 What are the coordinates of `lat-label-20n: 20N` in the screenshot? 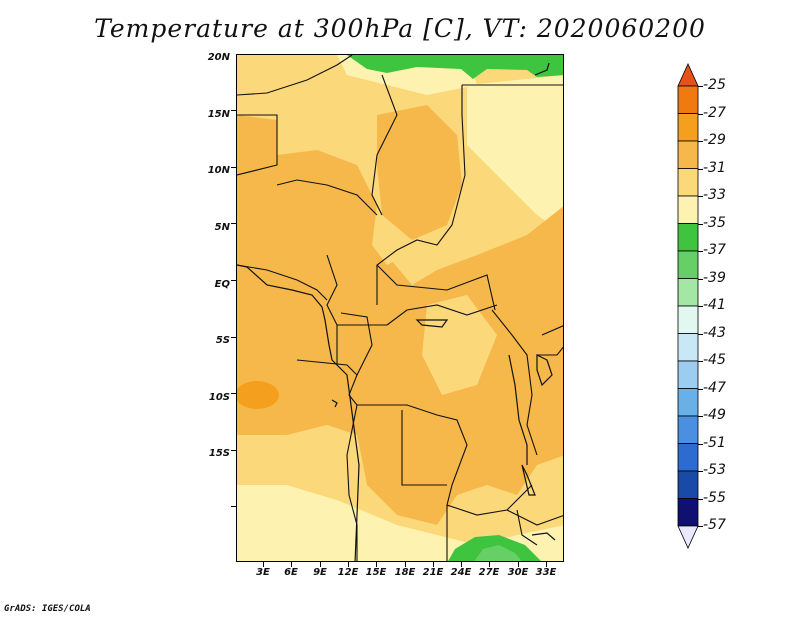 It's located at (218, 57).